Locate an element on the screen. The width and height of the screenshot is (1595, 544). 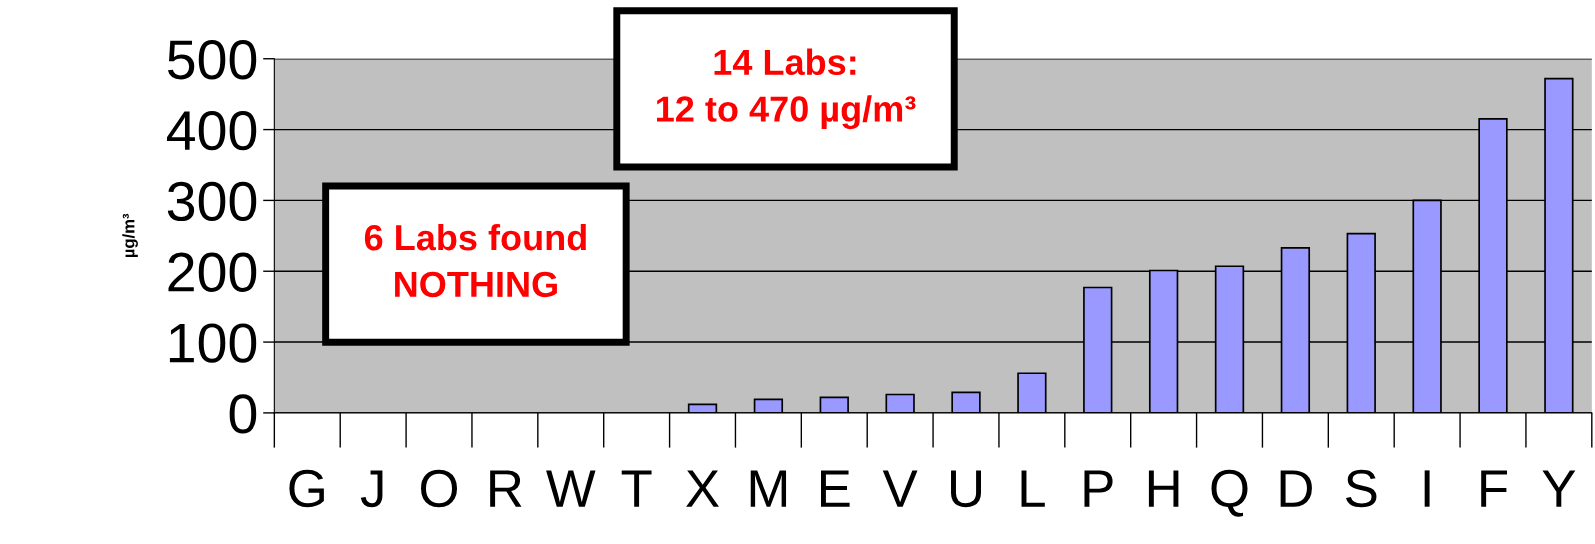
annotation: 14 Labs: 12 to 470 µg/m³ is located at coordinates (786, 89).